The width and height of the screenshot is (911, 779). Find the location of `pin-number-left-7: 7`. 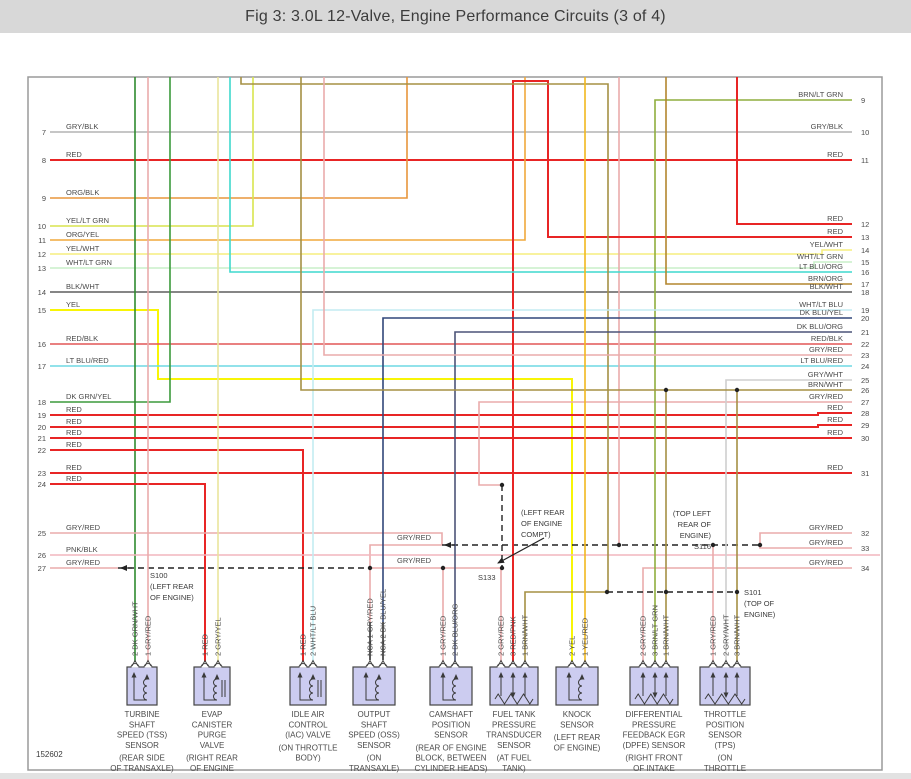

pin-number-left-7: 7 is located at coordinates (44, 132).